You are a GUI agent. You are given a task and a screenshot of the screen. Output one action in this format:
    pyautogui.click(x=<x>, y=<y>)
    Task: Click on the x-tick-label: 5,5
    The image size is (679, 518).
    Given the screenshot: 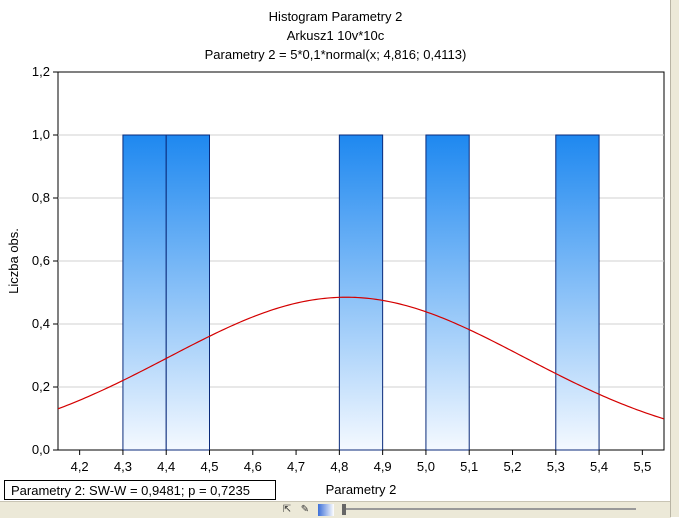 What is the action you would take?
    pyautogui.click(x=642, y=466)
    